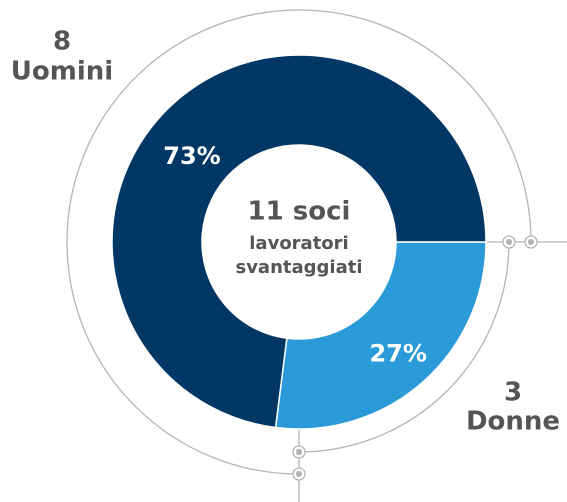 The width and height of the screenshot is (567, 502). I want to click on center-subtitle: svantaggiati, so click(298, 267).